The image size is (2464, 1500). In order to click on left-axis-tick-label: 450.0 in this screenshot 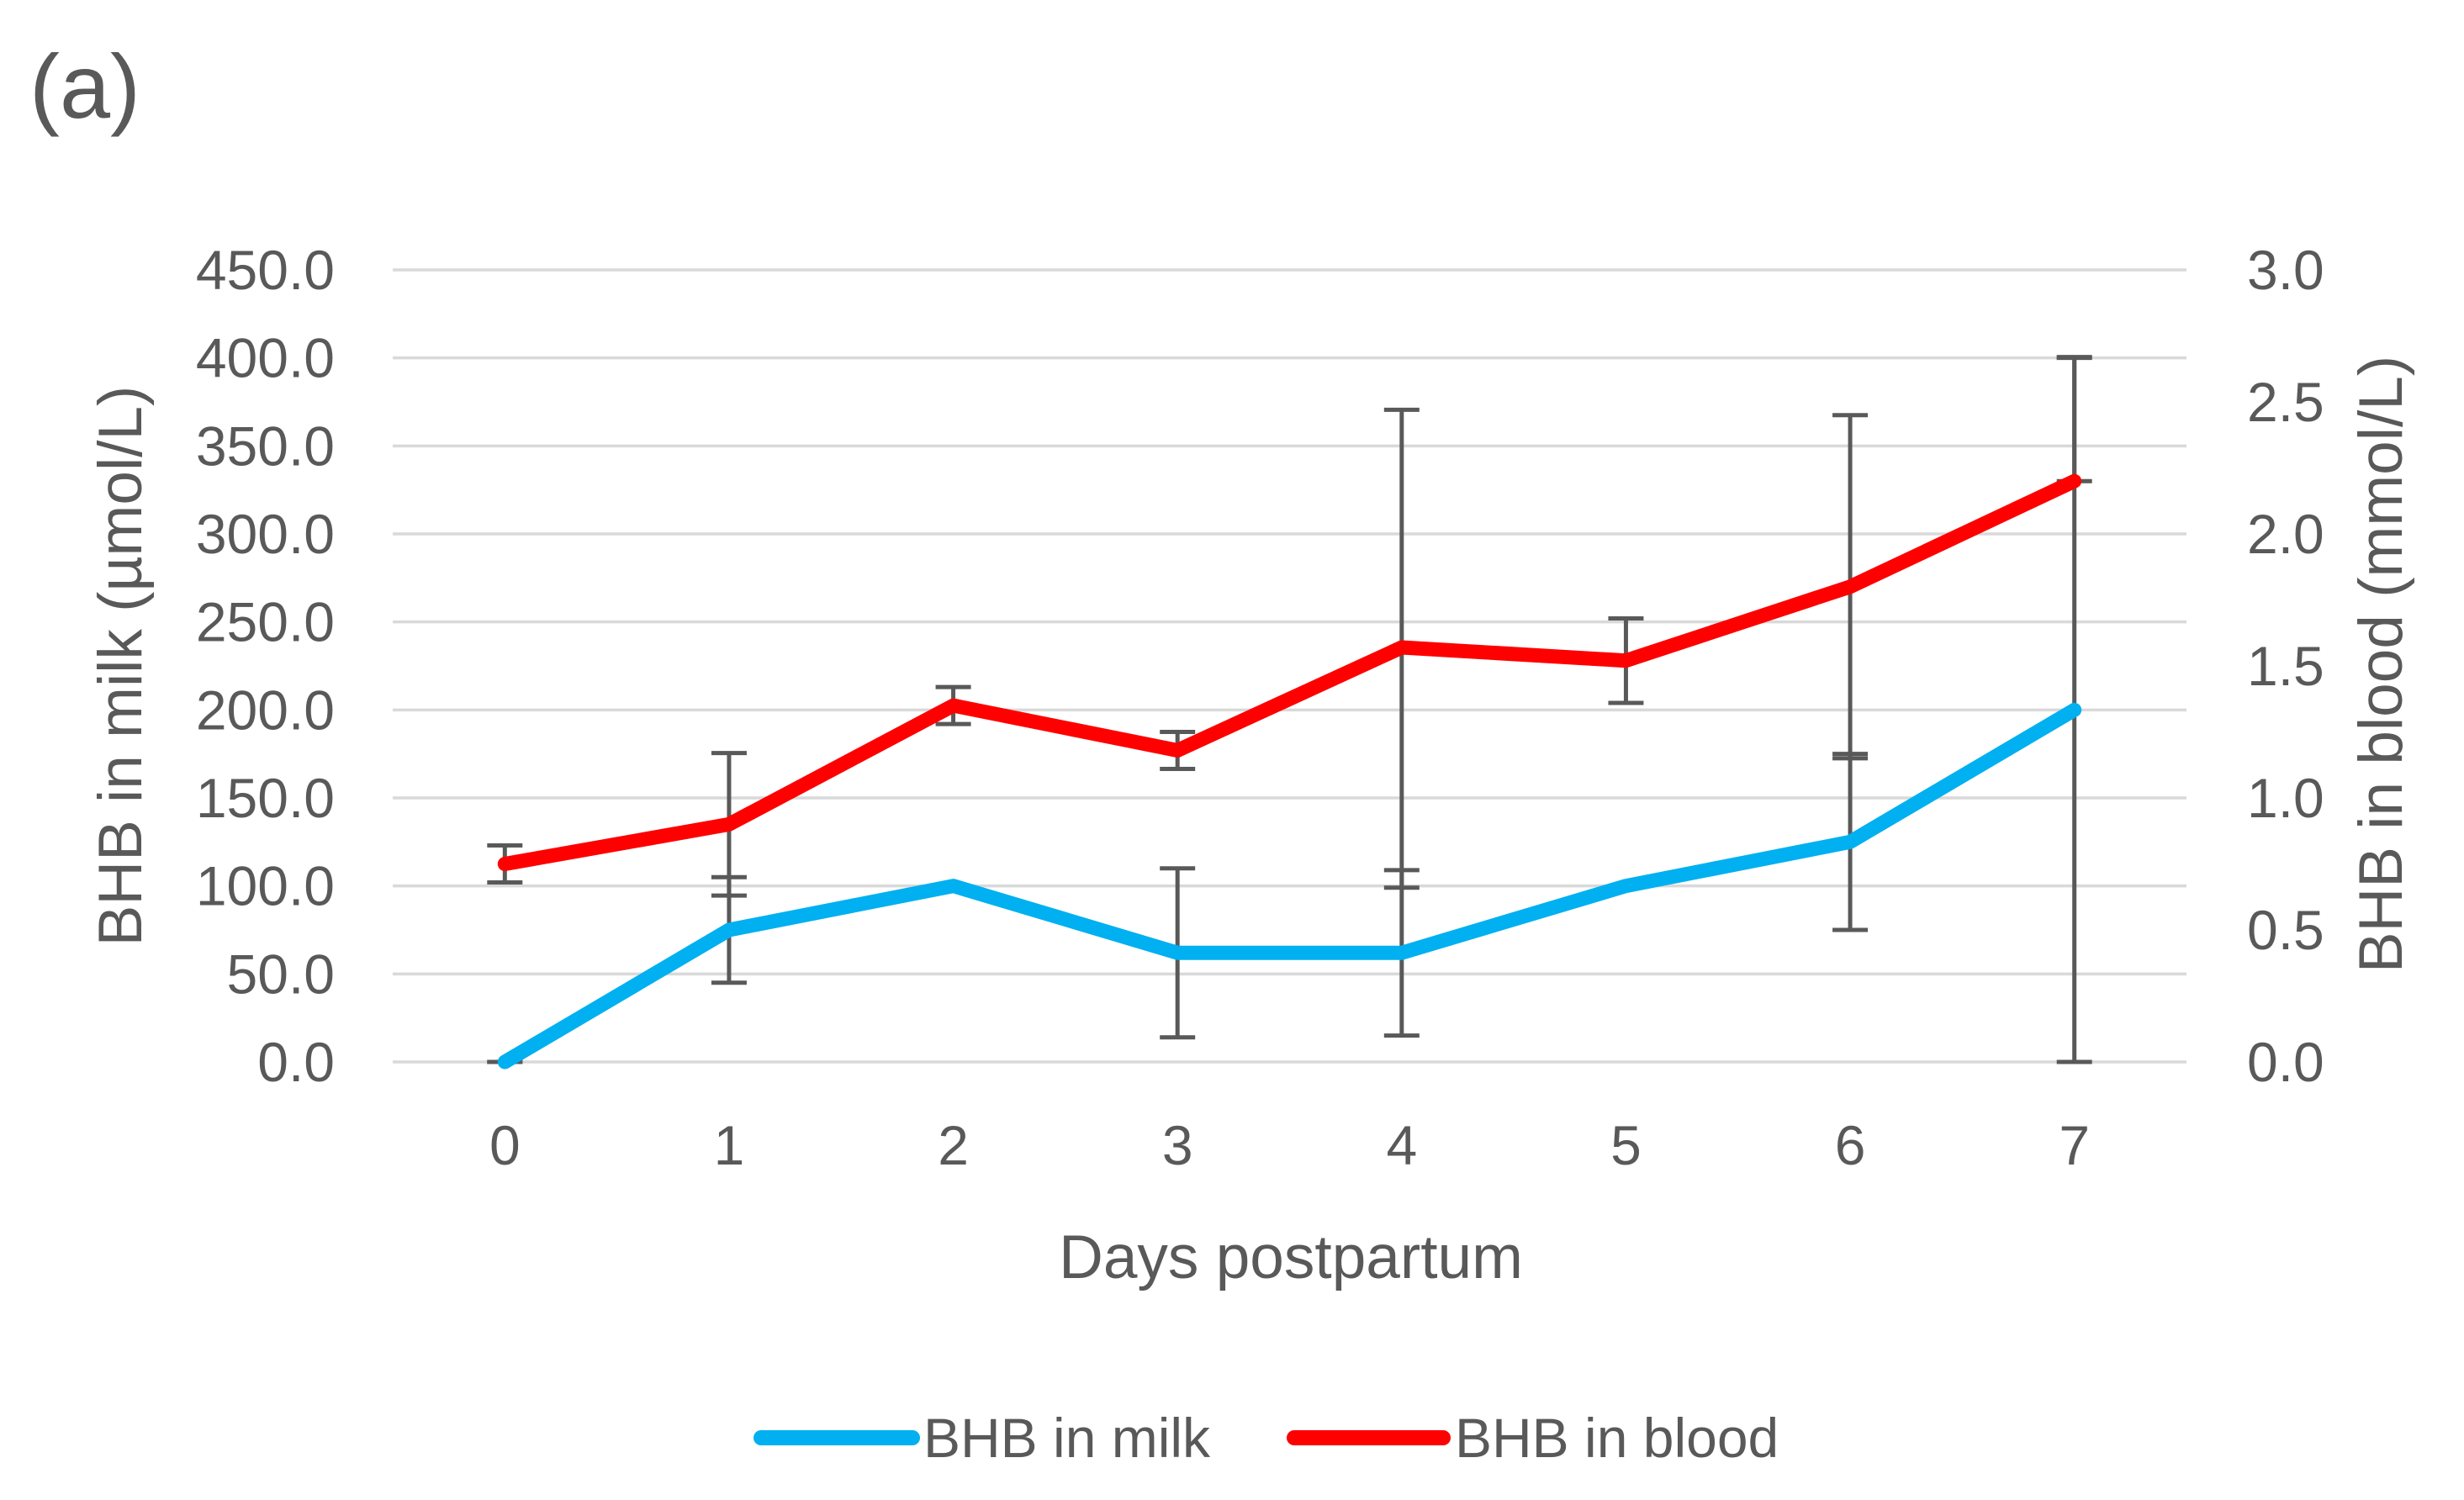, I will do `click(265, 270)`.